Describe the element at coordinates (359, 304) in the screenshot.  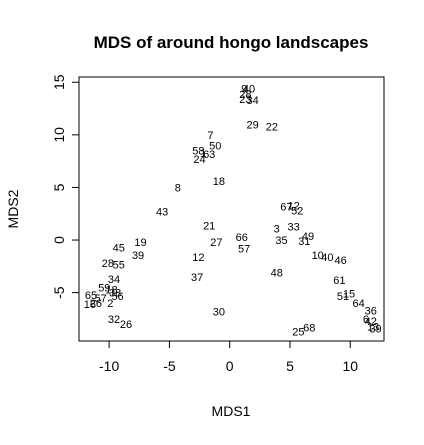
I see `point-label: 64` at that location.